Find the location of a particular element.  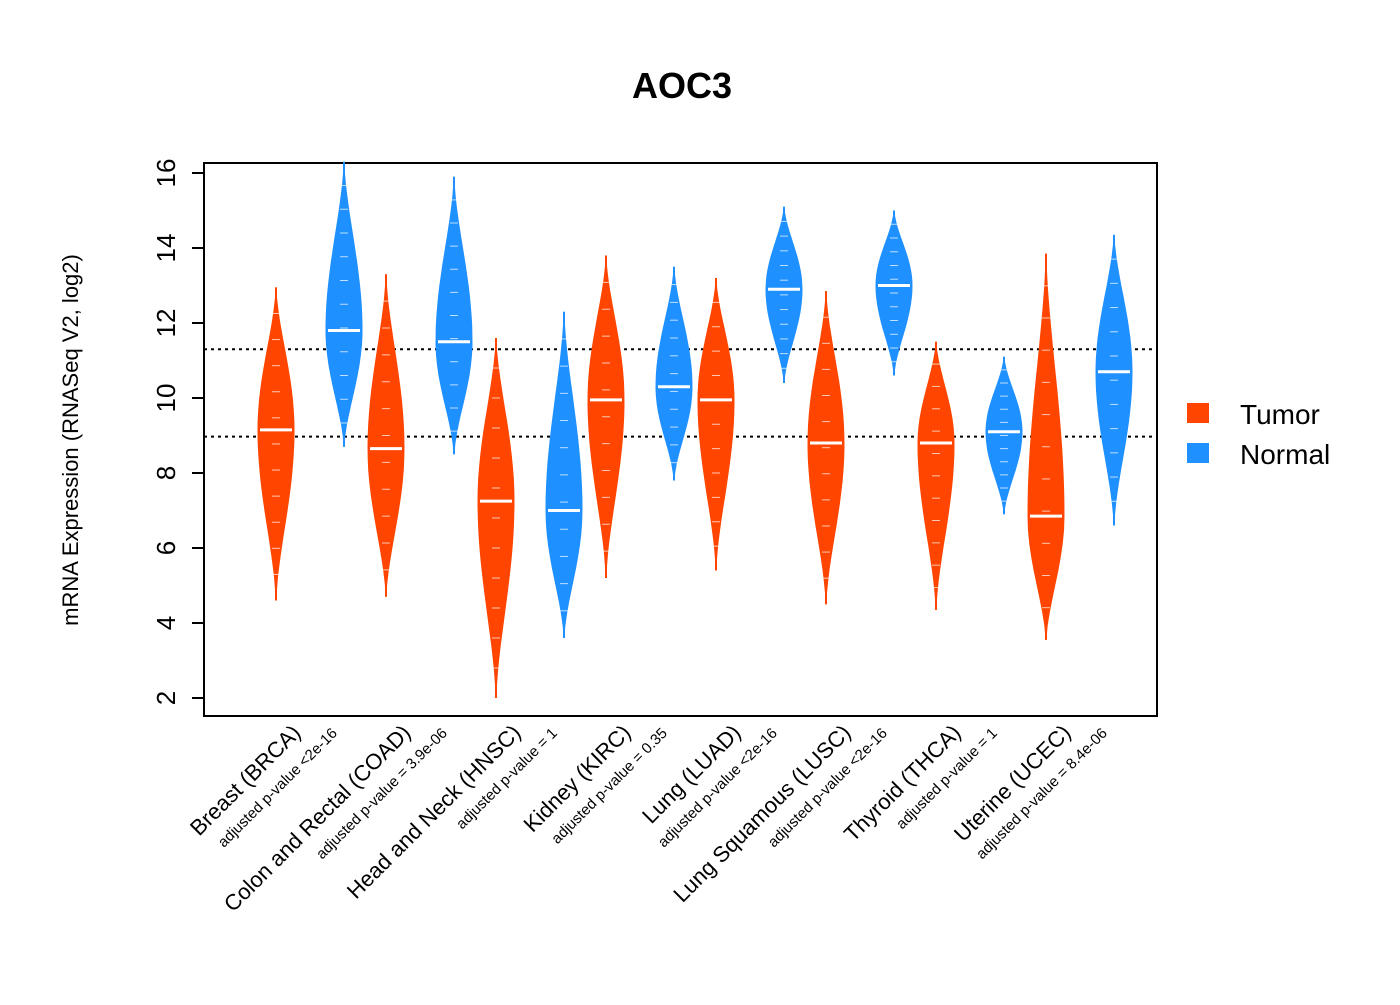

legend-label-tumor: Tumor is located at coordinates (1280, 414).